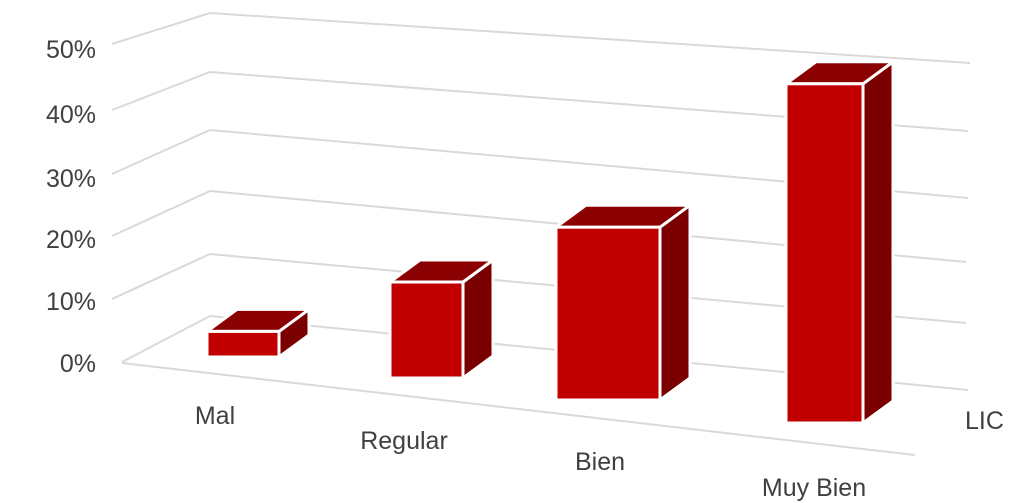  I want to click on x-axis-category-labels: Mal Regular Bien Muy Bien, so click(530, 452).